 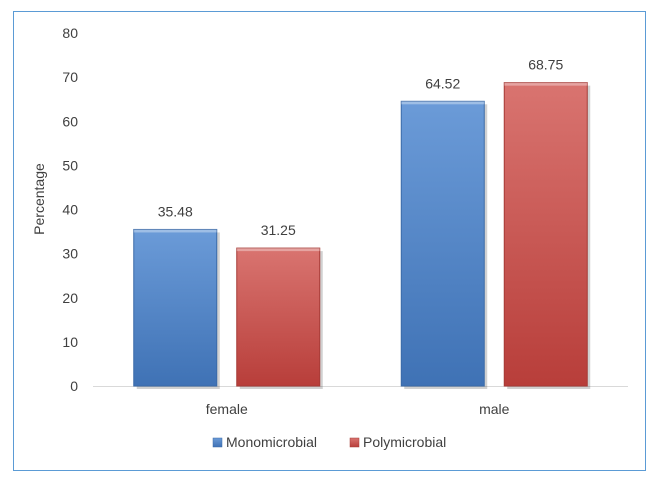 What do you see at coordinates (227, 409) in the screenshot?
I see `x-tick-label: female` at bounding box center [227, 409].